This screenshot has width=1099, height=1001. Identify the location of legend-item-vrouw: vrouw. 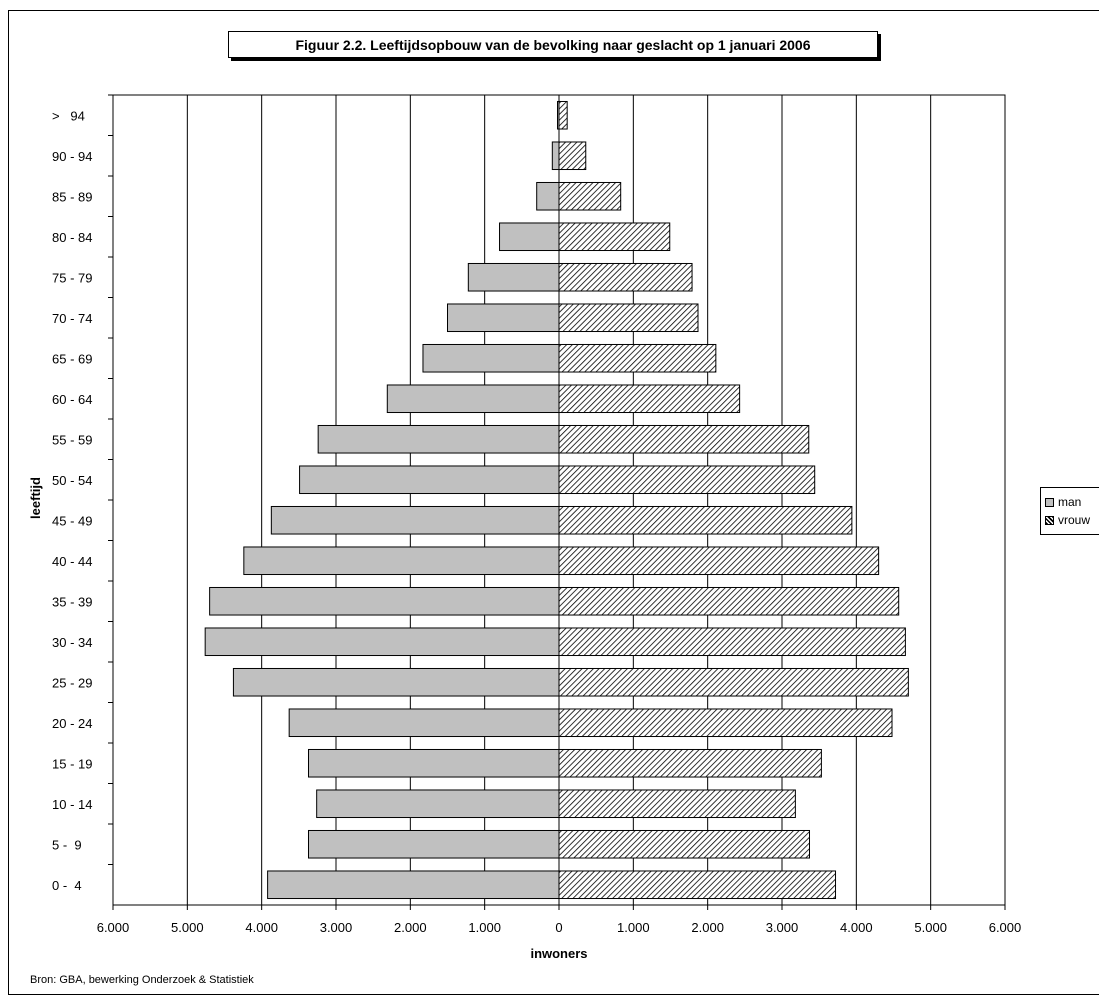
(1067, 520).